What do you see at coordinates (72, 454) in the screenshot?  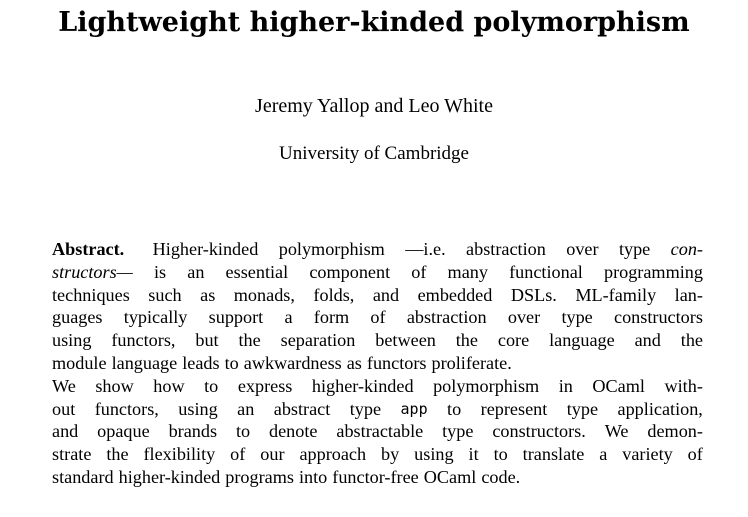 I see `abstract-word: strate` at bounding box center [72, 454].